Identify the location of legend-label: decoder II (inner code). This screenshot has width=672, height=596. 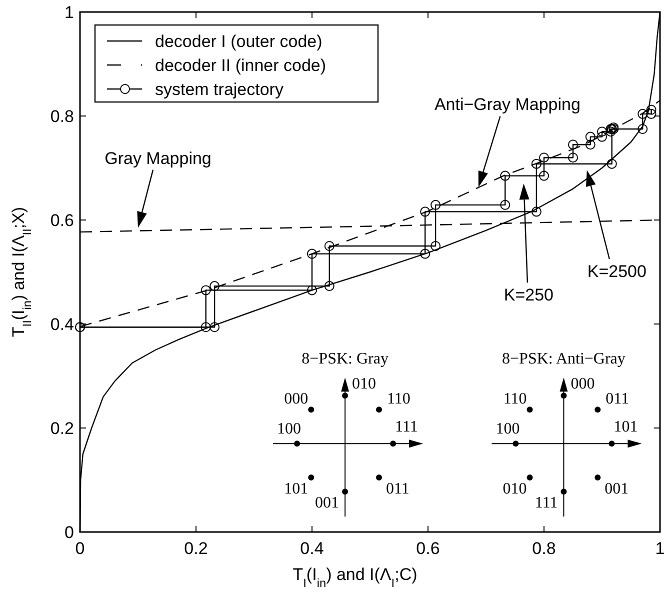
(240, 65).